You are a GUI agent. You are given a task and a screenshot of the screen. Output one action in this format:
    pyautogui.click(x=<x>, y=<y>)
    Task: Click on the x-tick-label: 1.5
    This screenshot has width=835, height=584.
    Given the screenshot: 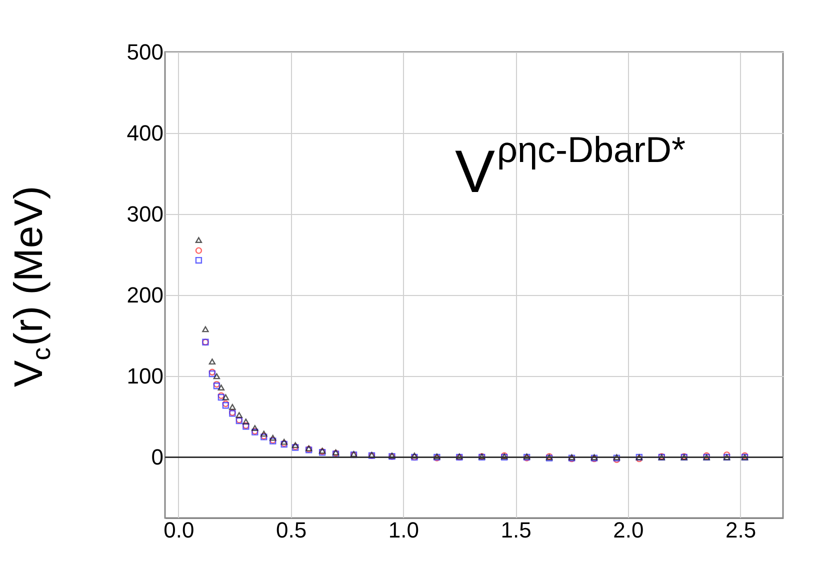 What is the action you would take?
    pyautogui.click(x=516, y=530)
    